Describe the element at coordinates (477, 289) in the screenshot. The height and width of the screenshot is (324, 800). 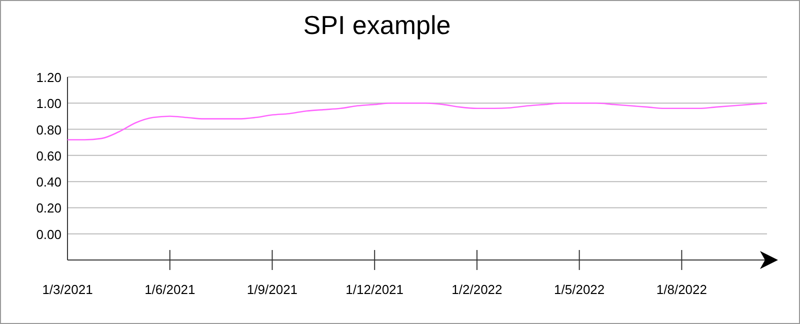
I see `x-tick-label: 1/2/2022` at that location.